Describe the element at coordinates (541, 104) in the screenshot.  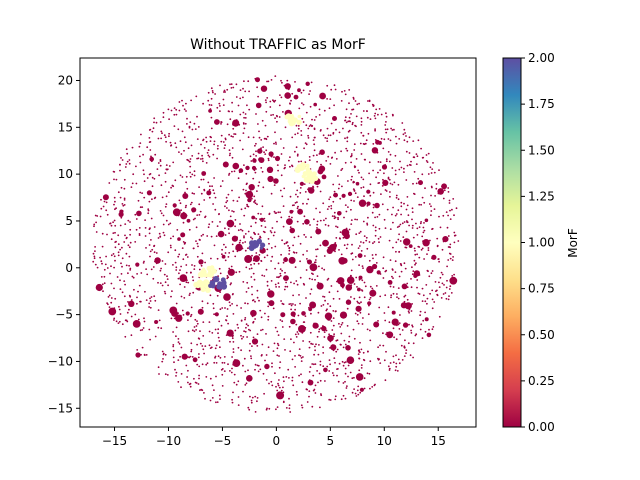
I see `colorbar-tick-label: 1.75` at that location.